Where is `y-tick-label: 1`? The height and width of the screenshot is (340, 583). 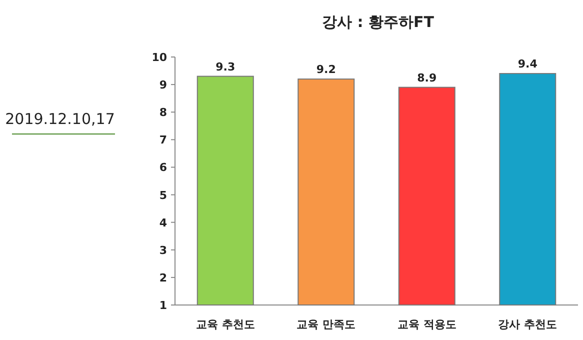 y-tick-label: 1 is located at coordinates (163, 305).